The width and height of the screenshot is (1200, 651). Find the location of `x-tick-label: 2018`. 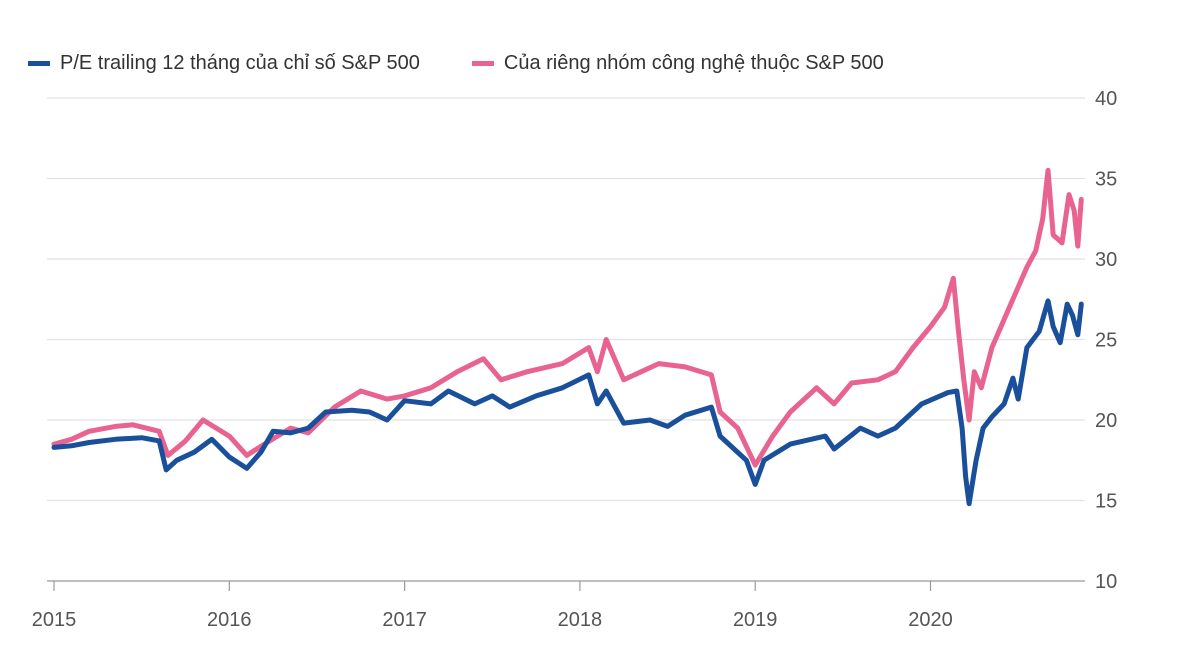

x-tick-label: 2018 is located at coordinates (580, 620).